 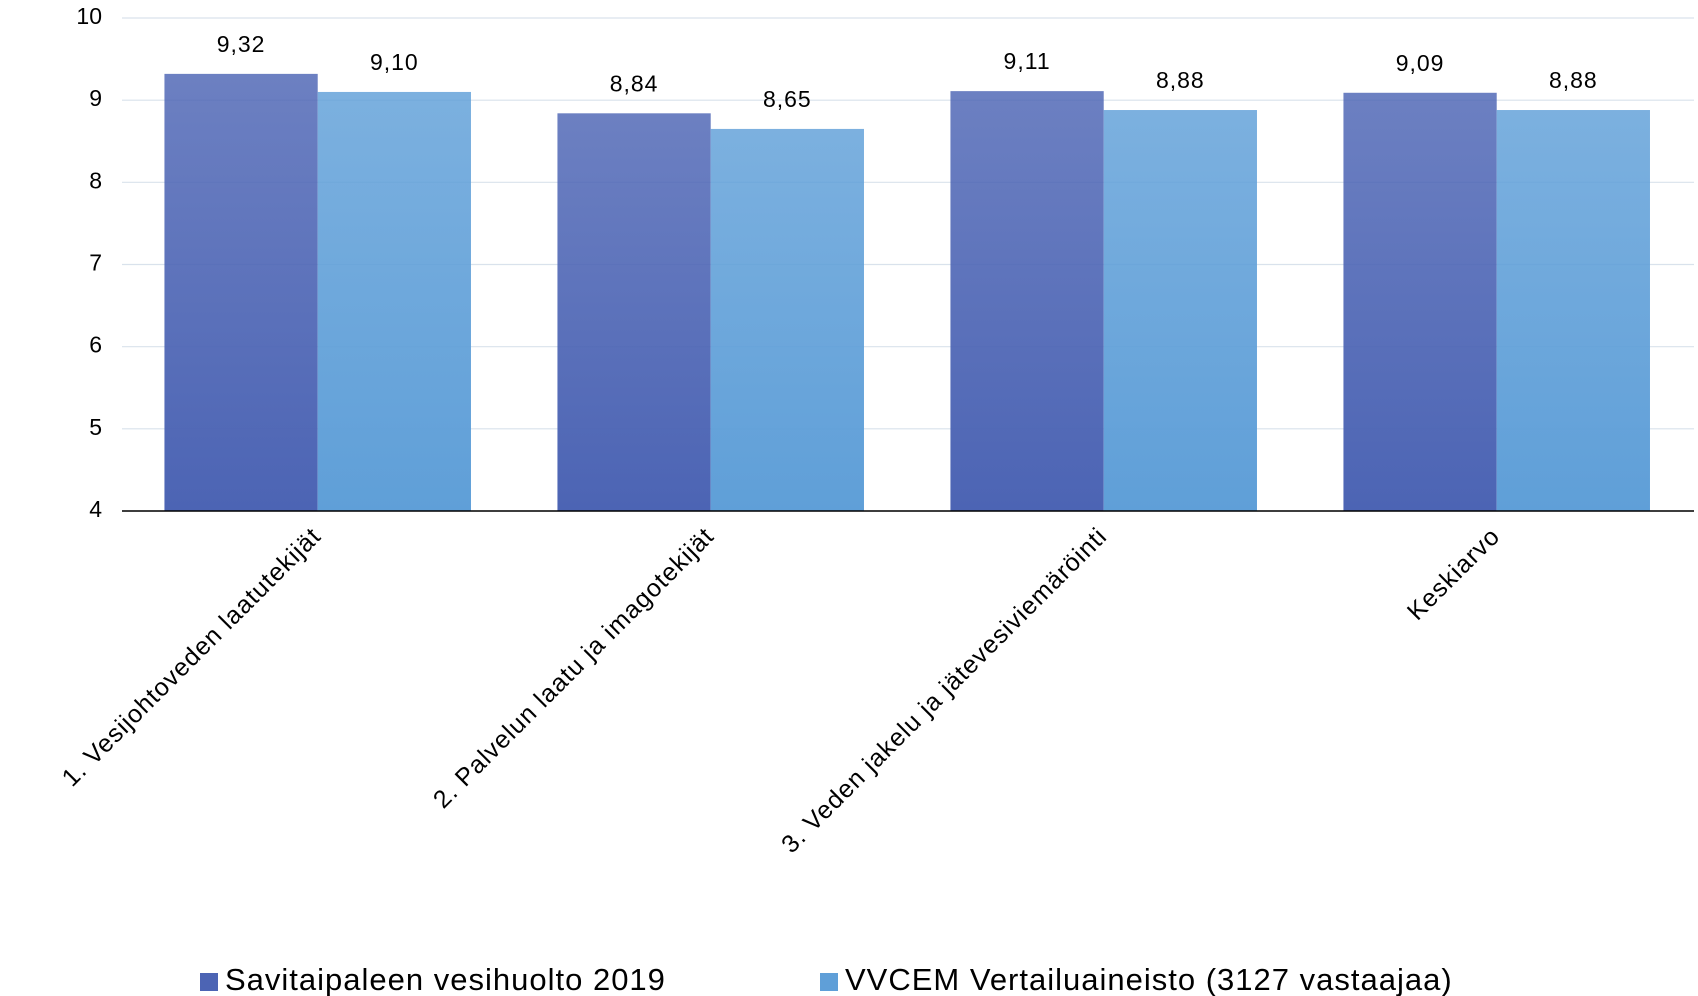 I want to click on data-label: 9,32, so click(x=241, y=44).